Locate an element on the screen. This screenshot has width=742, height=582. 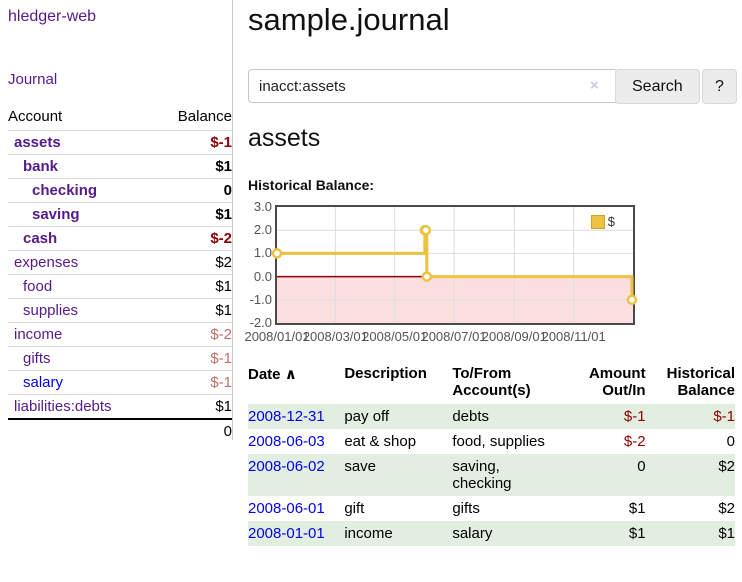
account-link-income: income is located at coordinates (38, 334).